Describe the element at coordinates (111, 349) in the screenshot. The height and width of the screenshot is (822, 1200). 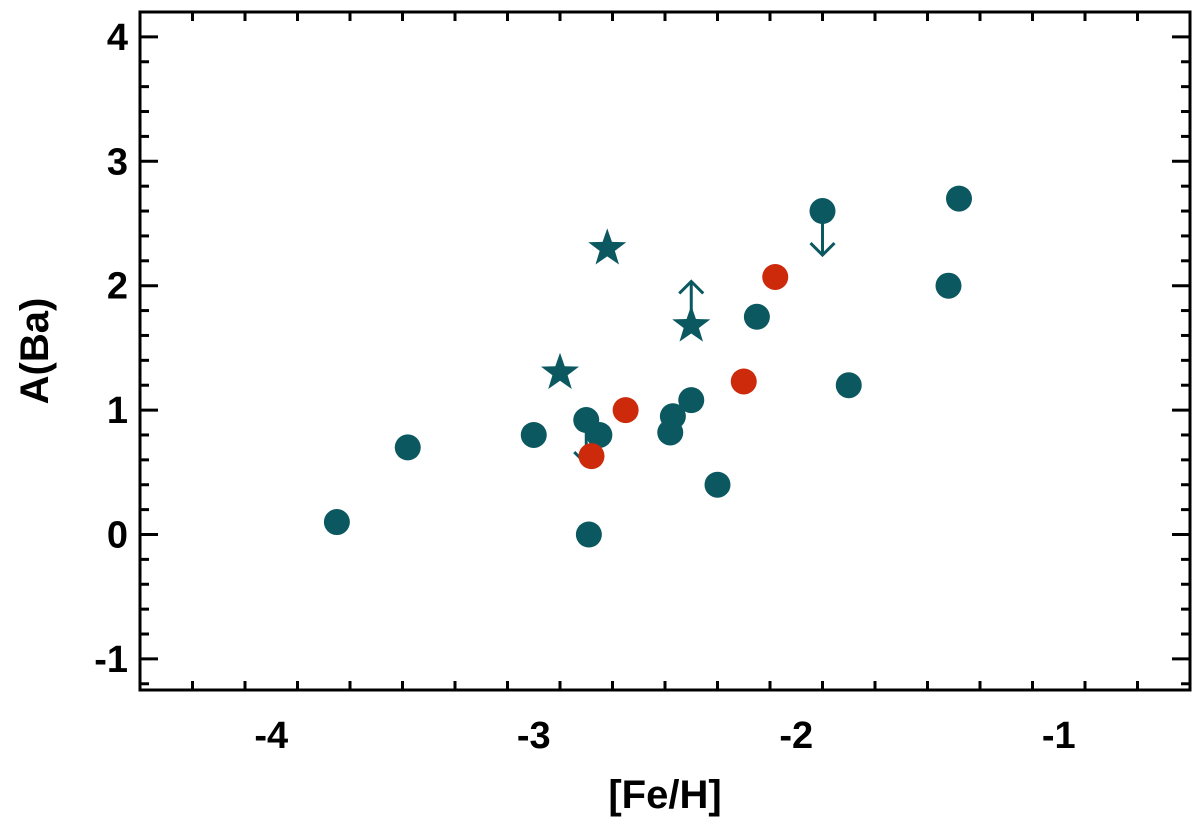
I see `y-tick-labels: -1 0 1 2 3 4` at that location.